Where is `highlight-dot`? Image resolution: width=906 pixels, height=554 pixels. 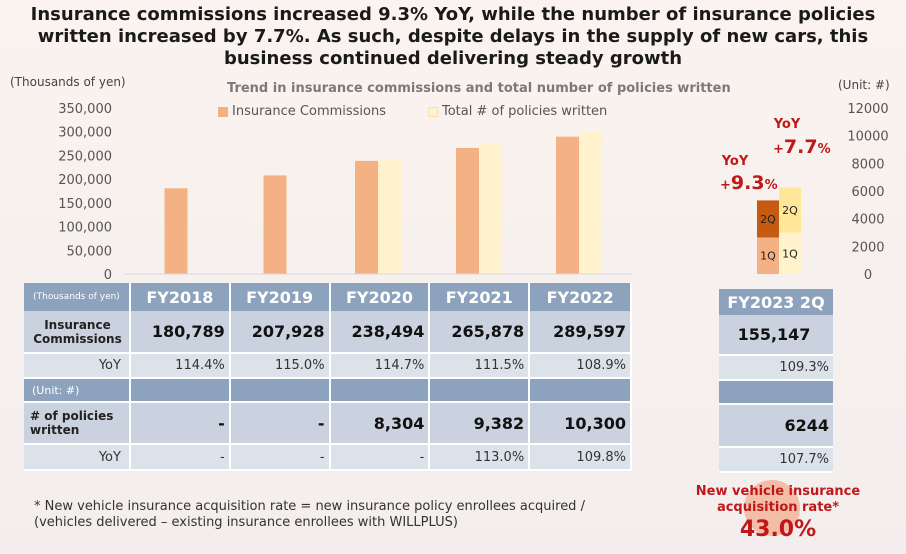
highlight-dot is located at coordinates (772, 508).